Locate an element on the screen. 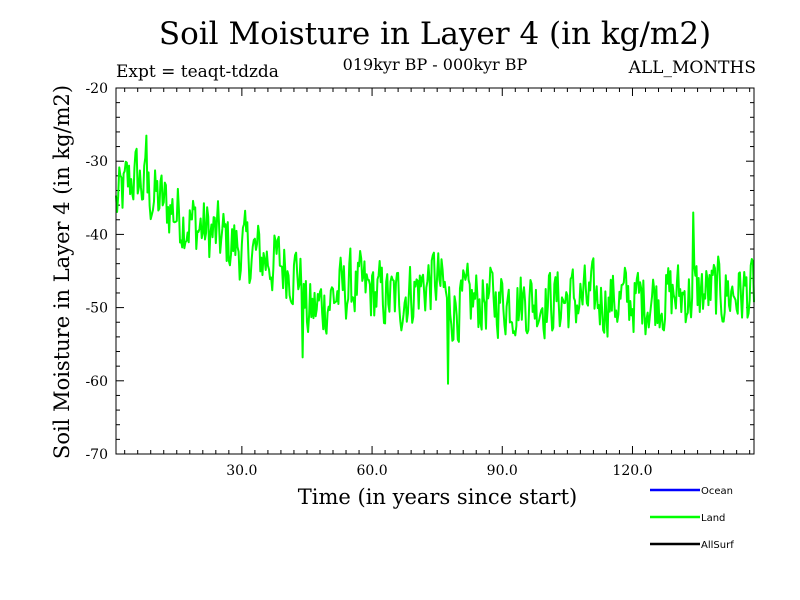  y-tick-label: -20 is located at coordinates (96, 89).